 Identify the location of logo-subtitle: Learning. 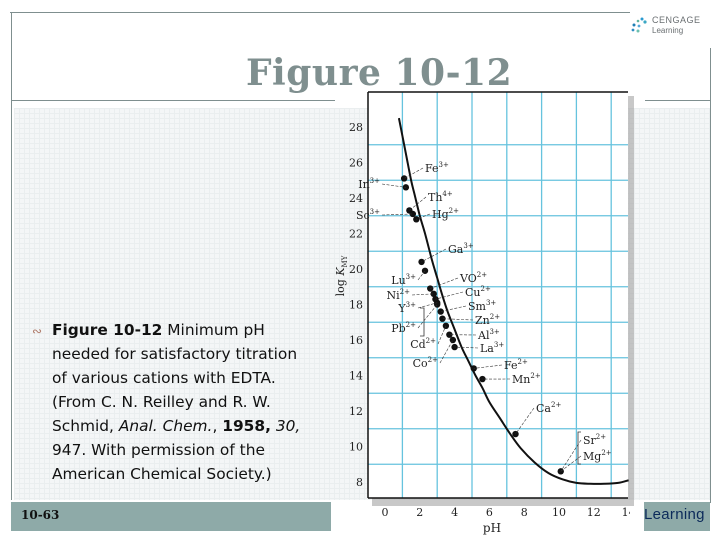
(667, 30).